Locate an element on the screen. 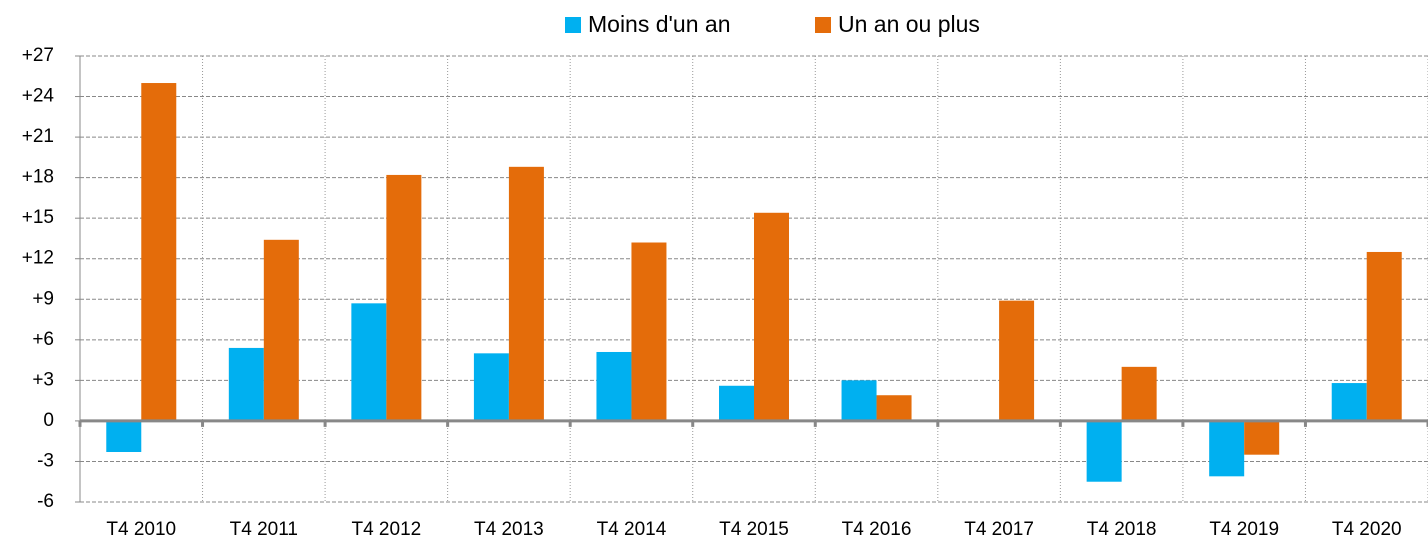 This screenshot has width=1428, height=546. x-tick-label: T4 2013 is located at coordinates (509, 529).